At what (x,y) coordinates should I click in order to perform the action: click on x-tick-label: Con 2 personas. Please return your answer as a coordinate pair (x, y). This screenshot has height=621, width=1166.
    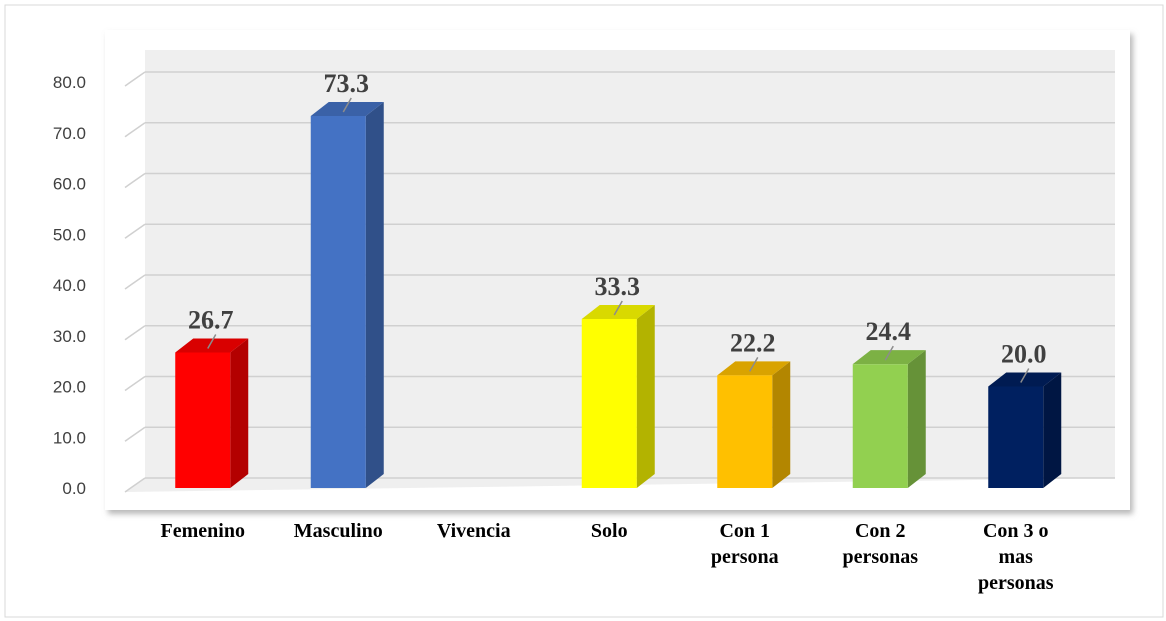
    Looking at the image, I should click on (880, 544).